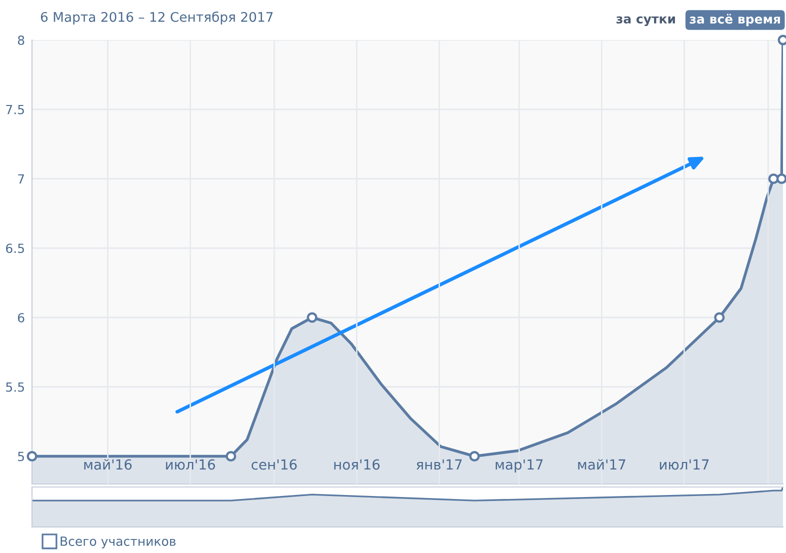 Image resolution: width=786 pixels, height=553 pixels. What do you see at coordinates (735, 20) in the screenshot?
I see `text: за всё время` at bounding box center [735, 20].